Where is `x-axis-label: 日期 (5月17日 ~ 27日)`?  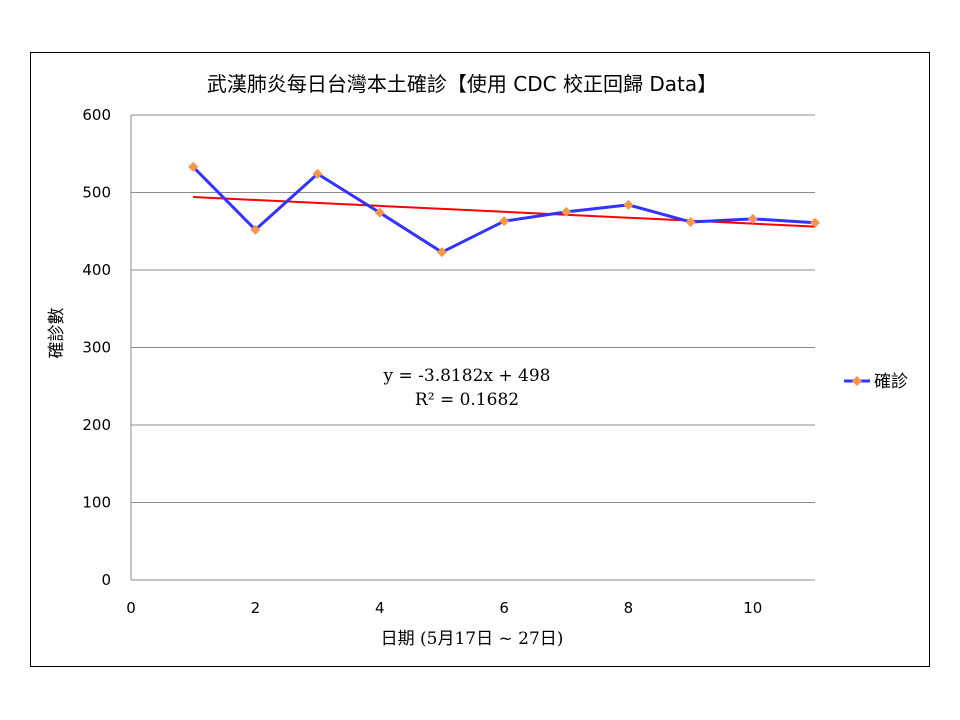
x-axis-label: 日期 (5月17日 ~ 27日) is located at coordinates (472, 639).